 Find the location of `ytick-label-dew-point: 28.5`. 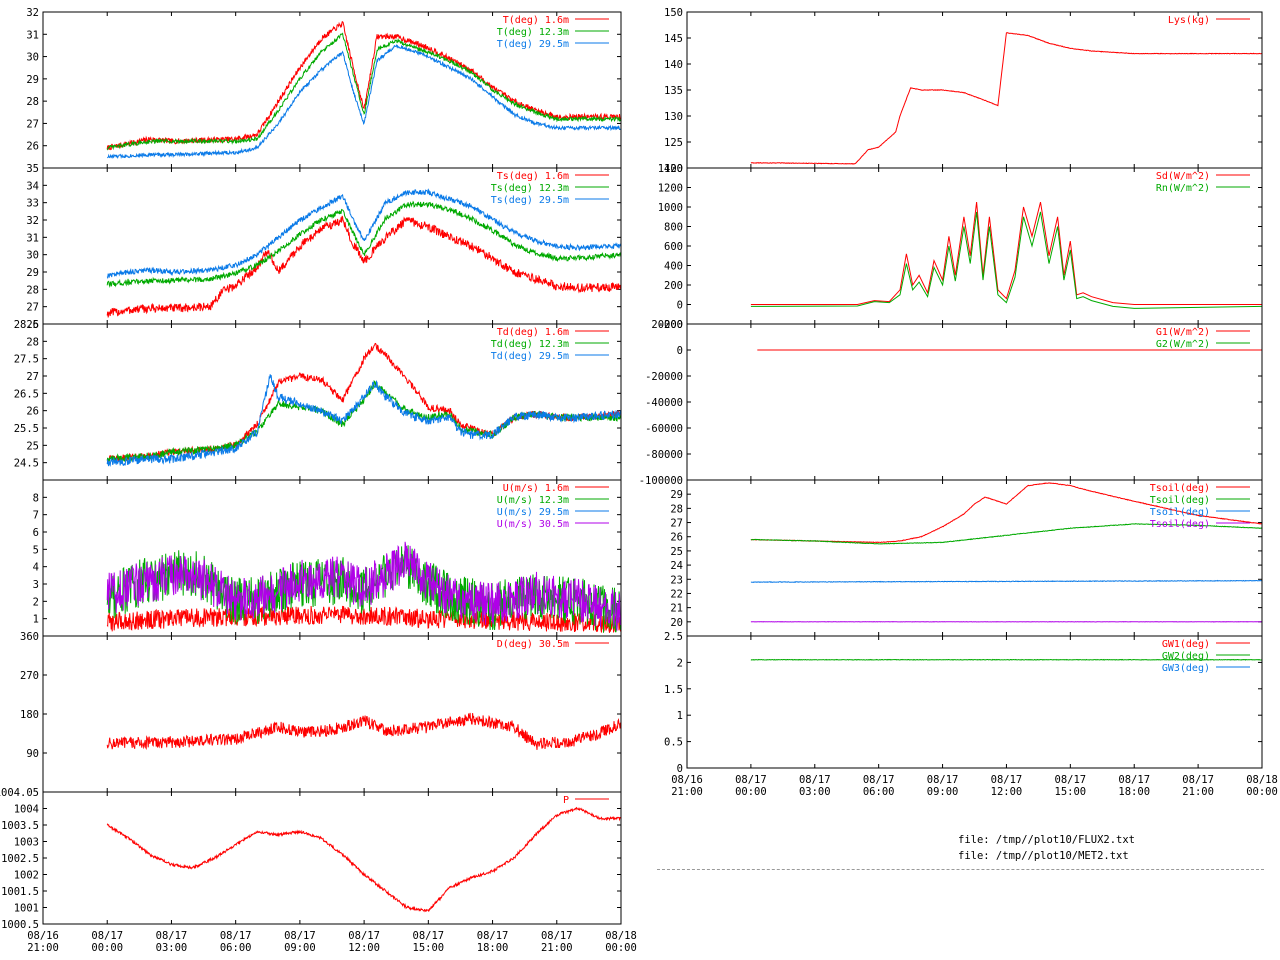

ytick-label-dew-point: 28.5 is located at coordinates (26, 325).